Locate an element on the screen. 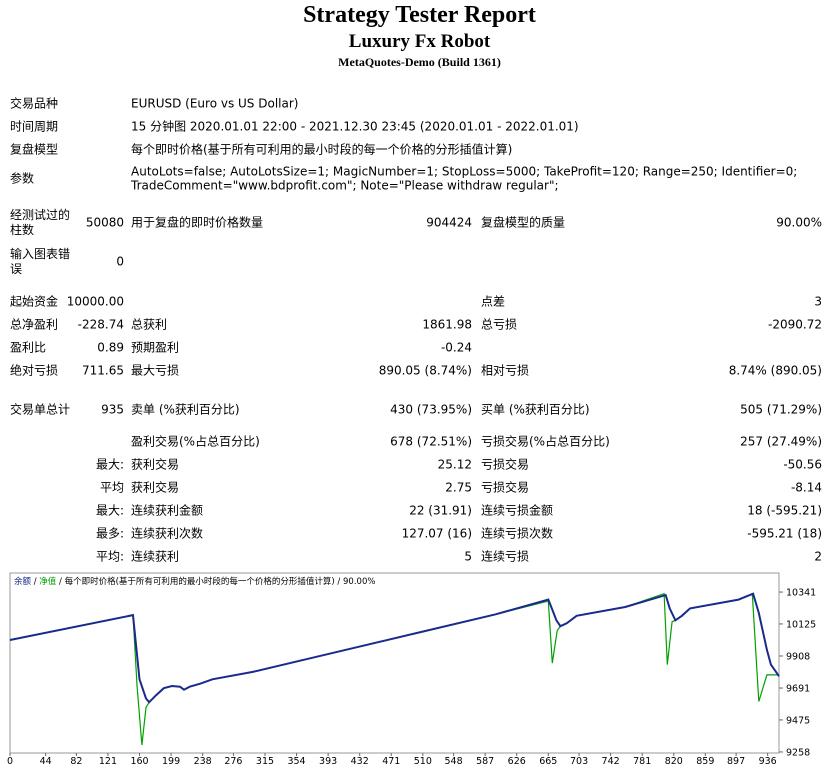  legend-model: 每个即时价格(基于所有可利用的最小时段的每一个价格的分形插值计算) is located at coordinates (200, 581).